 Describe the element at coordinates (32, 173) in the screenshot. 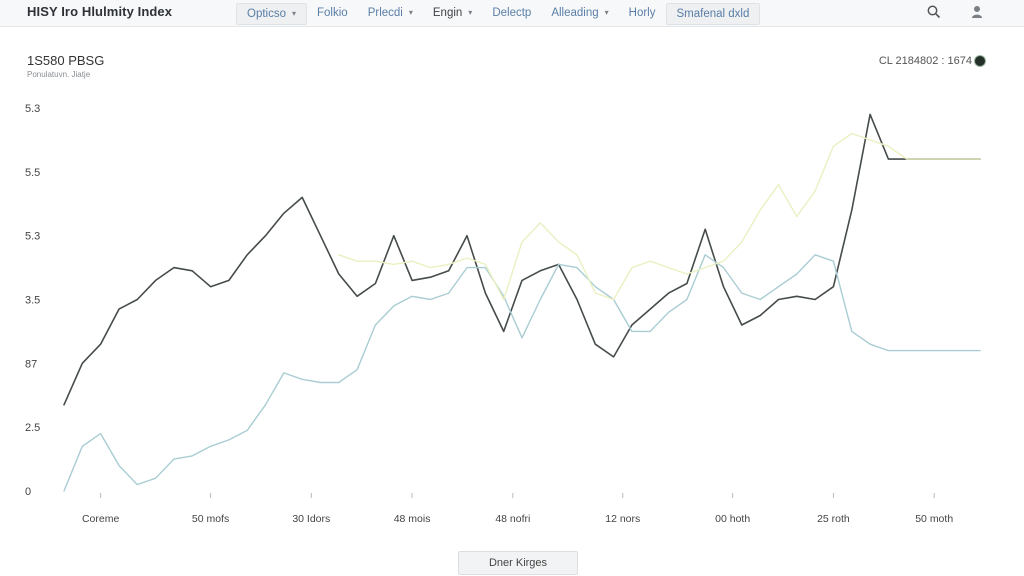

I see `y-tick-label: 5.5` at that location.